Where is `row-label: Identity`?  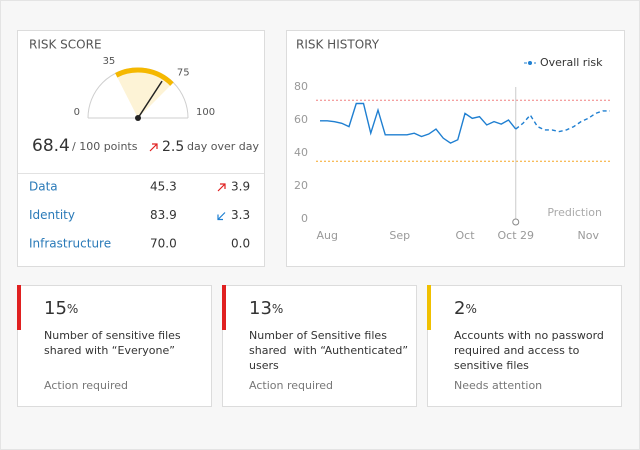
row-label: Identity is located at coordinates (52, 215).